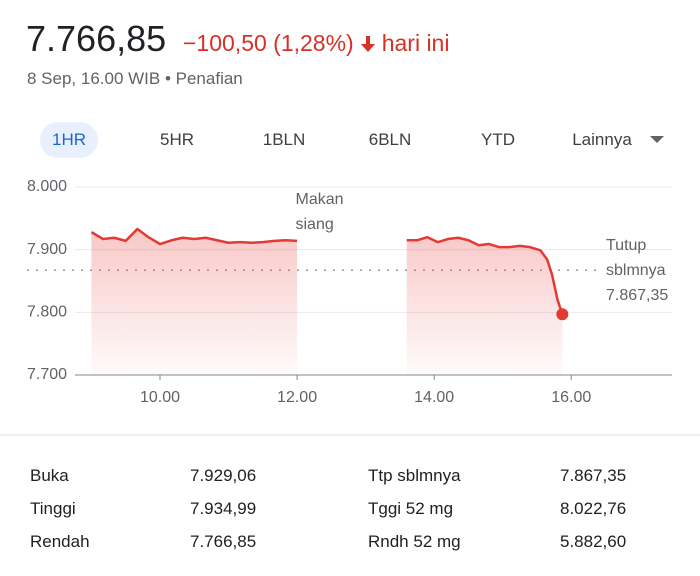 This screenshot has width=700, height=576. What do you see at coordinates (367, 43) in the screenshot?
I see `down-arrow` at bounding box center [367, 43].